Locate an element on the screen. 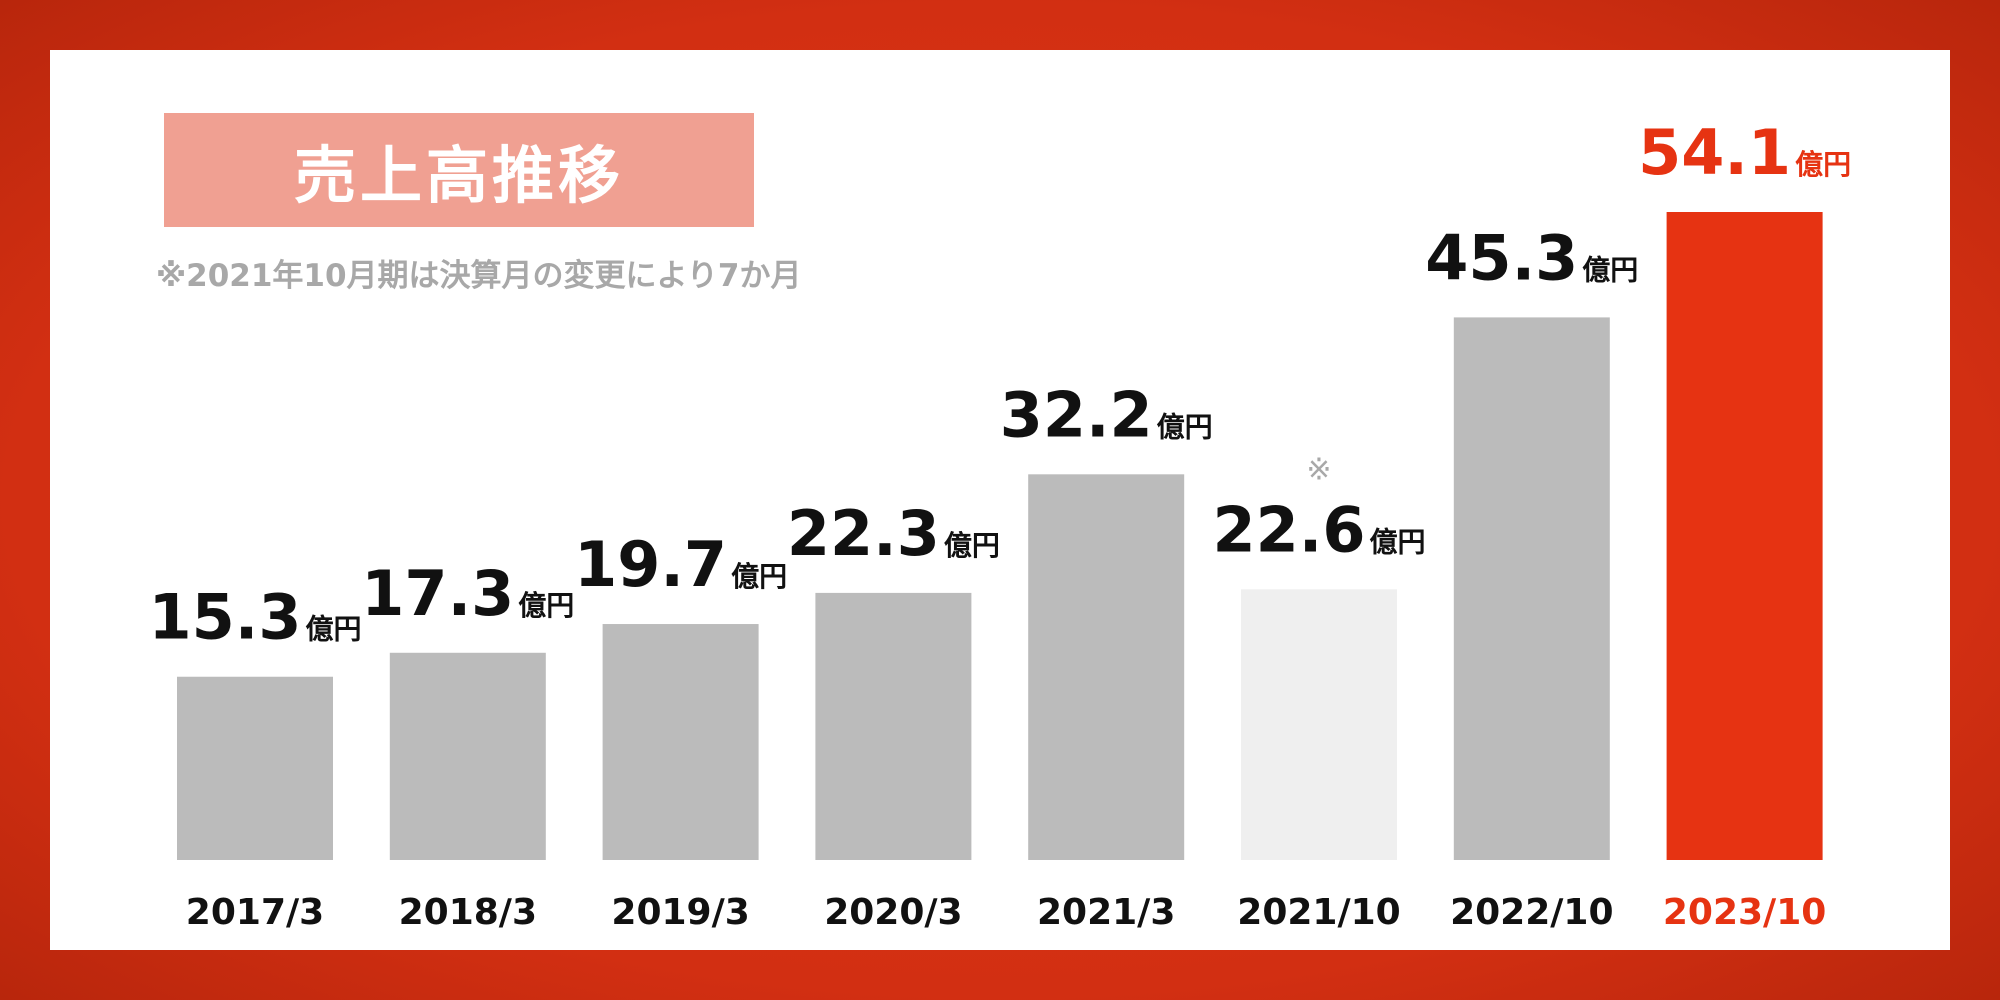 The height and width of the screenshot is (1000, 2000). data-label: 22.6 億円 is located at coordinates (1319, 529).